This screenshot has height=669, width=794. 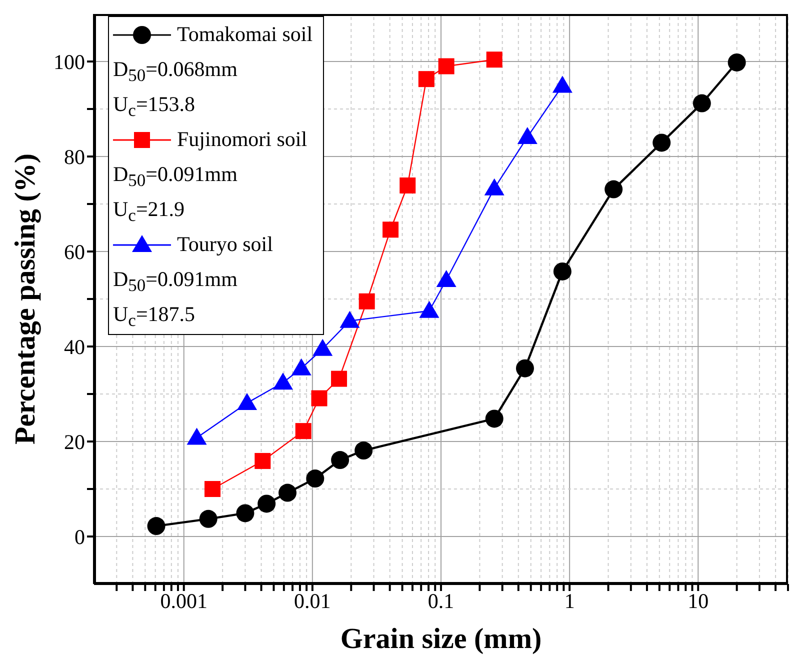 What do you see at coordinates (441, 600) in the screenshot?
I see `x-tick-label: 0.1` at bounding box center [441, 600].